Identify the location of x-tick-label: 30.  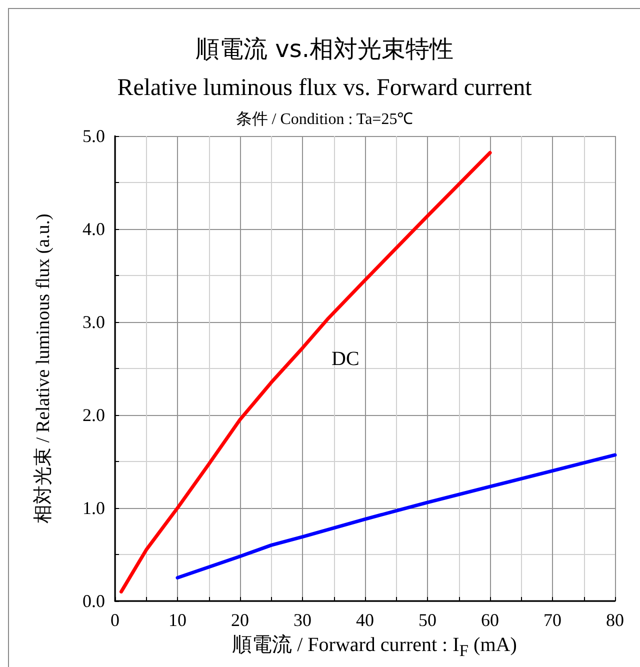
(303, 620).